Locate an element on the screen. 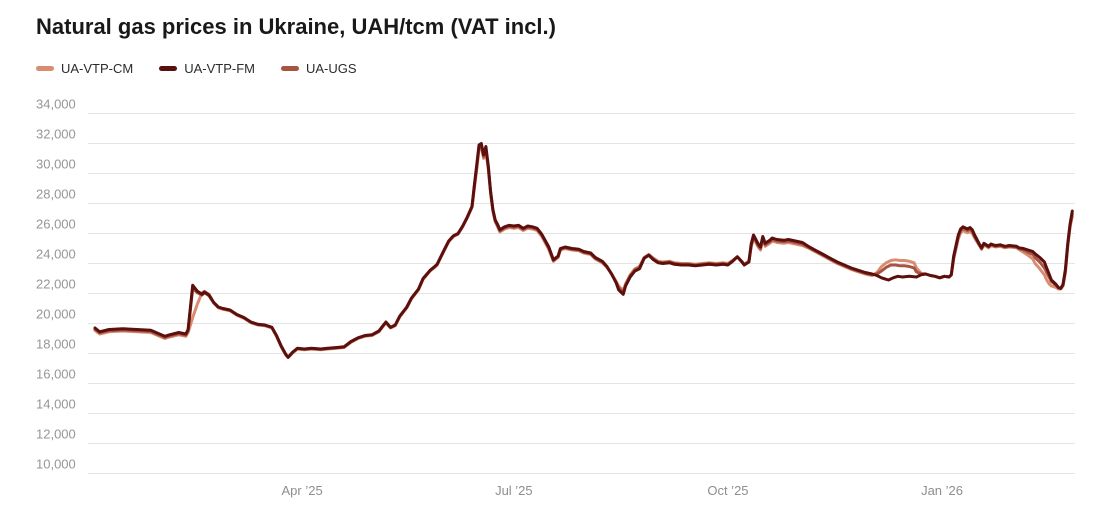  legend-item-ua-vtp-cm: UA-VTP-CM is located at coordinates (84, 68).